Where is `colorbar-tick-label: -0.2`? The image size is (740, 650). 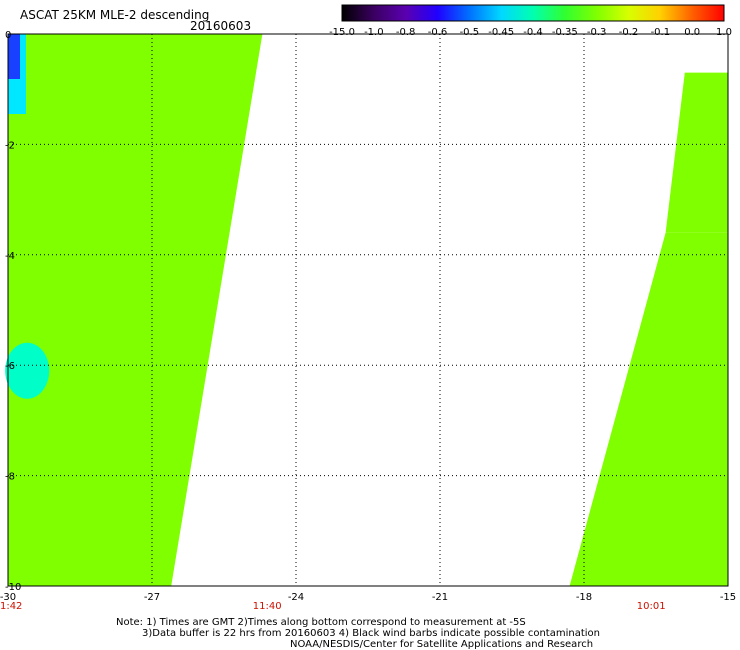
colorbar-tick-label: -0.2 is located at coordinates (629, 32).